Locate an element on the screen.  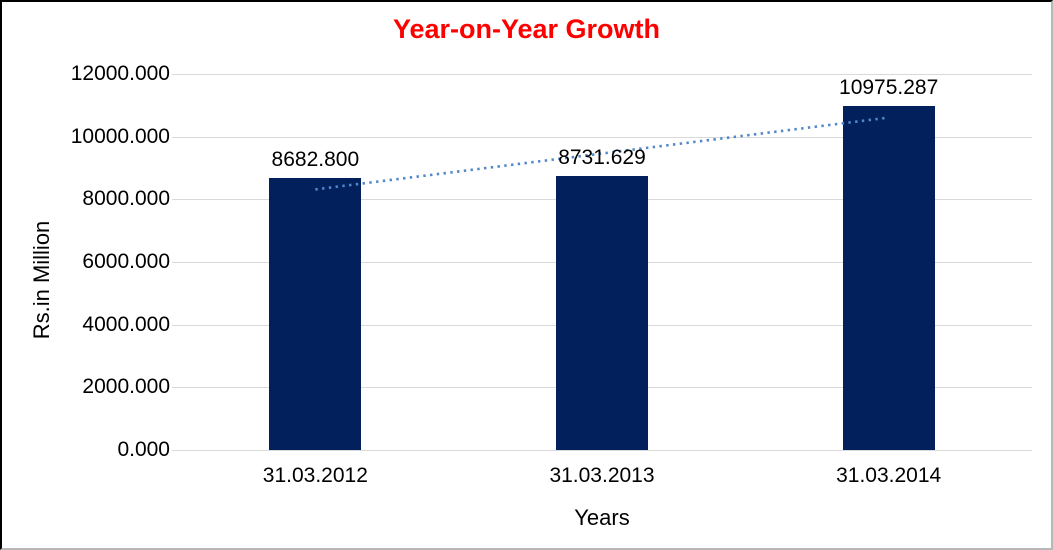
x-tick-label: 31.03.2014 is located at coordinates (889, 475).